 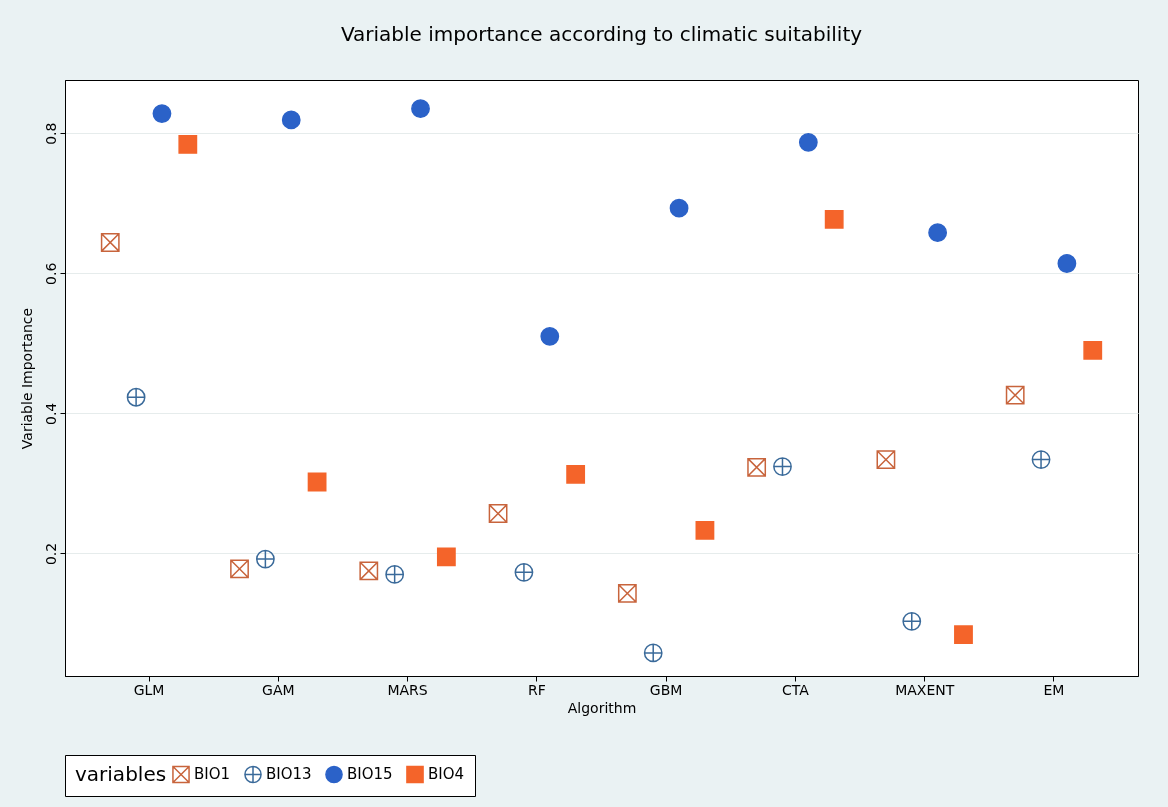 I want to click on x-tick-label: RF, so click(x=536, y=689).